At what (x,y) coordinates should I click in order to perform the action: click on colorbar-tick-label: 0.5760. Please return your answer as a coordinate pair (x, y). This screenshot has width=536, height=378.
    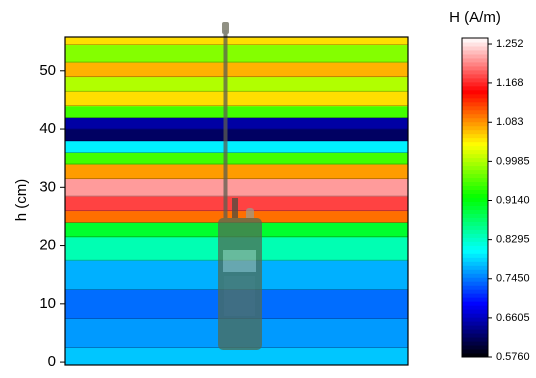
    Looking at the image, I should click on (513, 357).